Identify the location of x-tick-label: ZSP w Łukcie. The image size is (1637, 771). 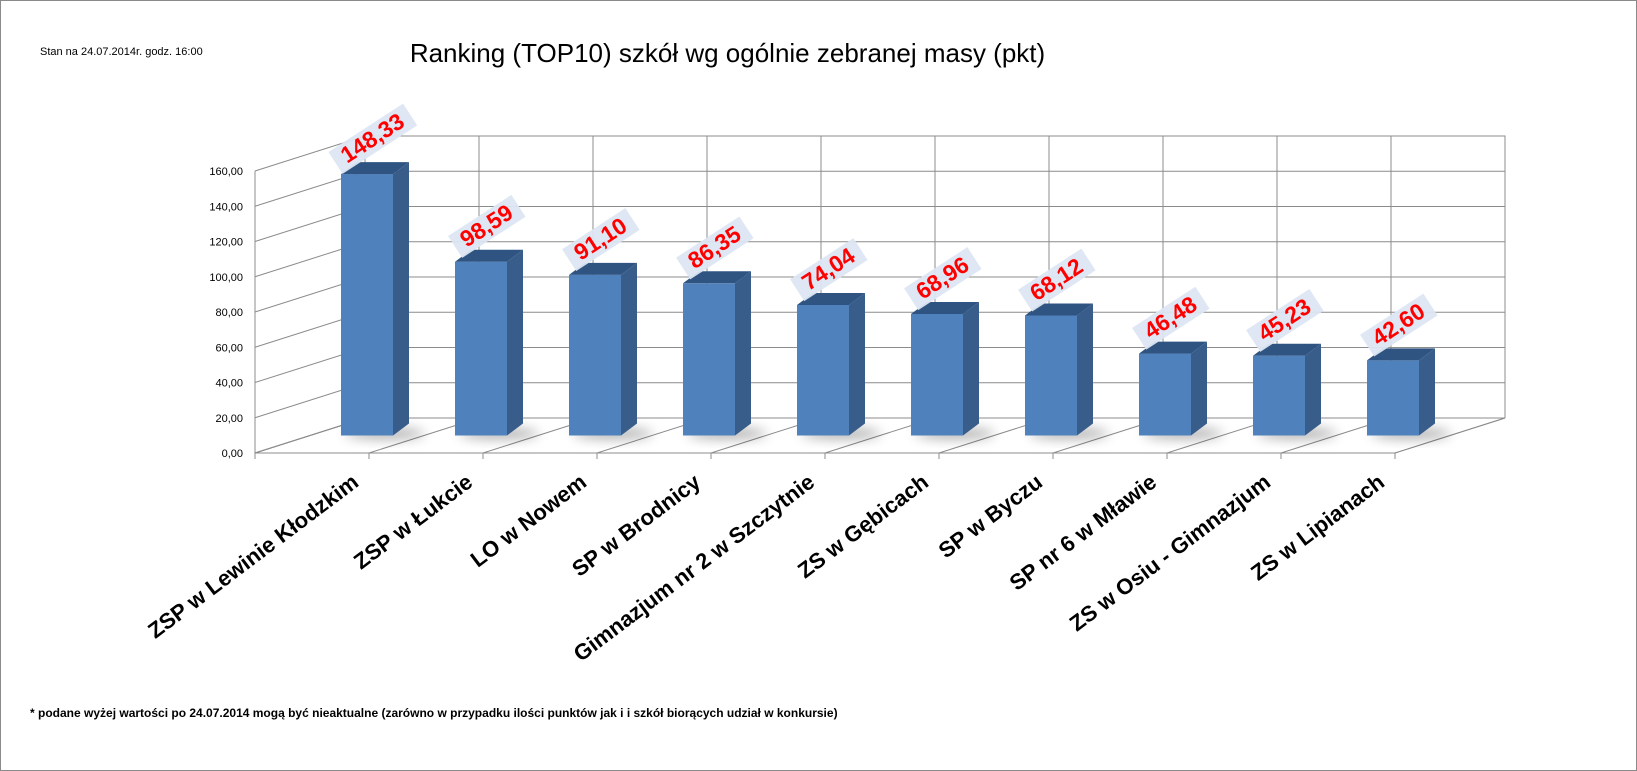
(413, 521).